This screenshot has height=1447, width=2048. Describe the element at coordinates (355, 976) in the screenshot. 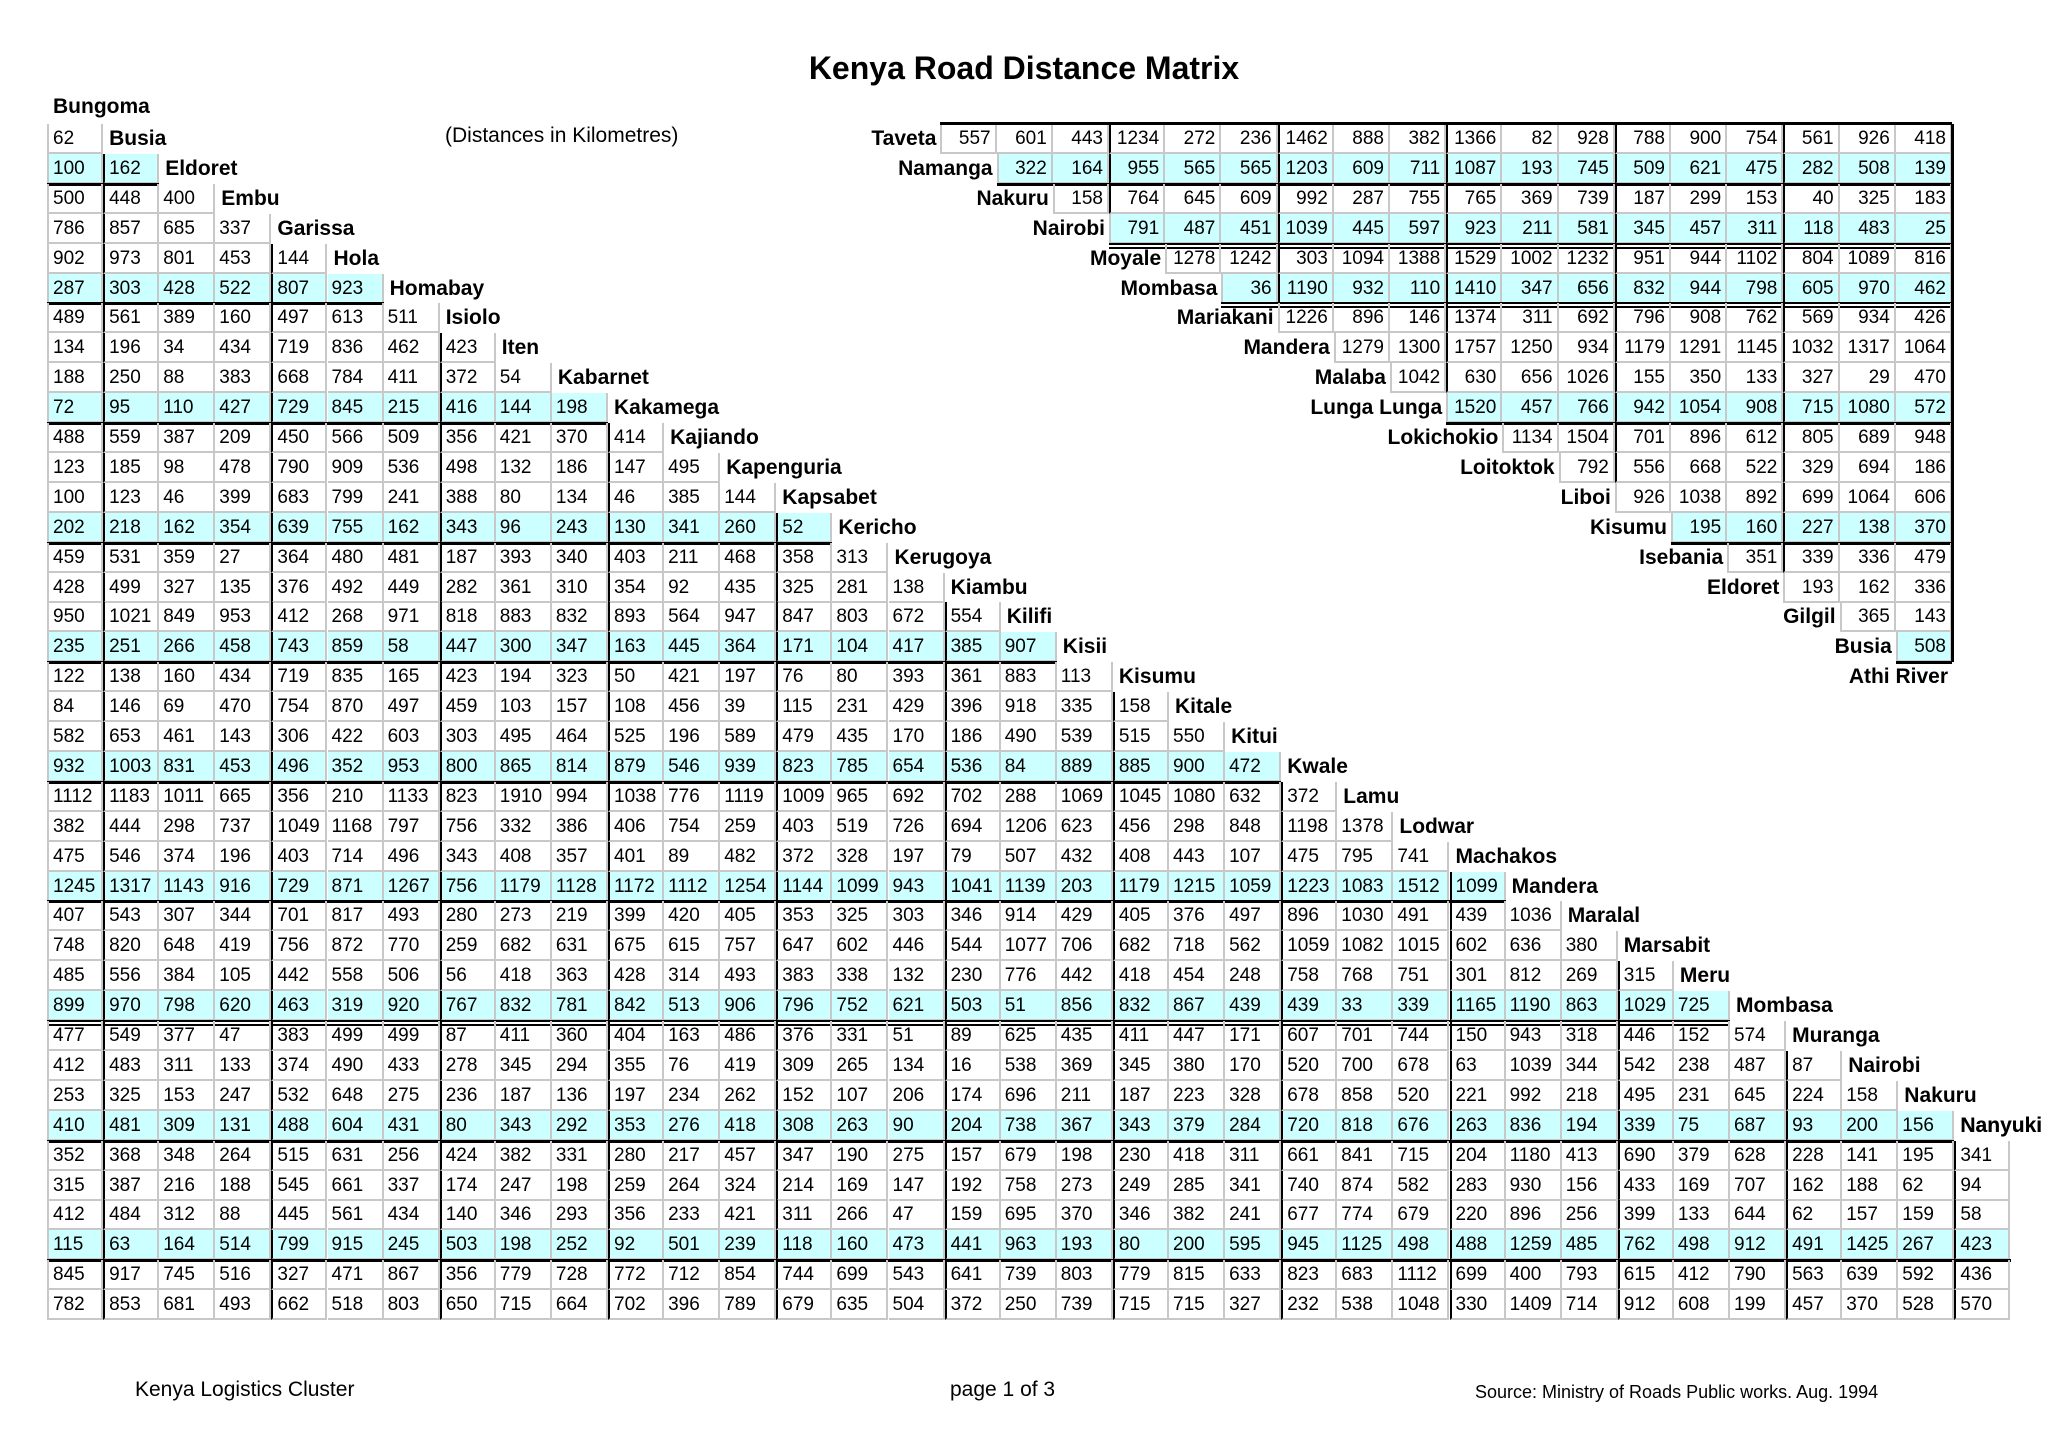

I see `distance-cell: 558` at that location.